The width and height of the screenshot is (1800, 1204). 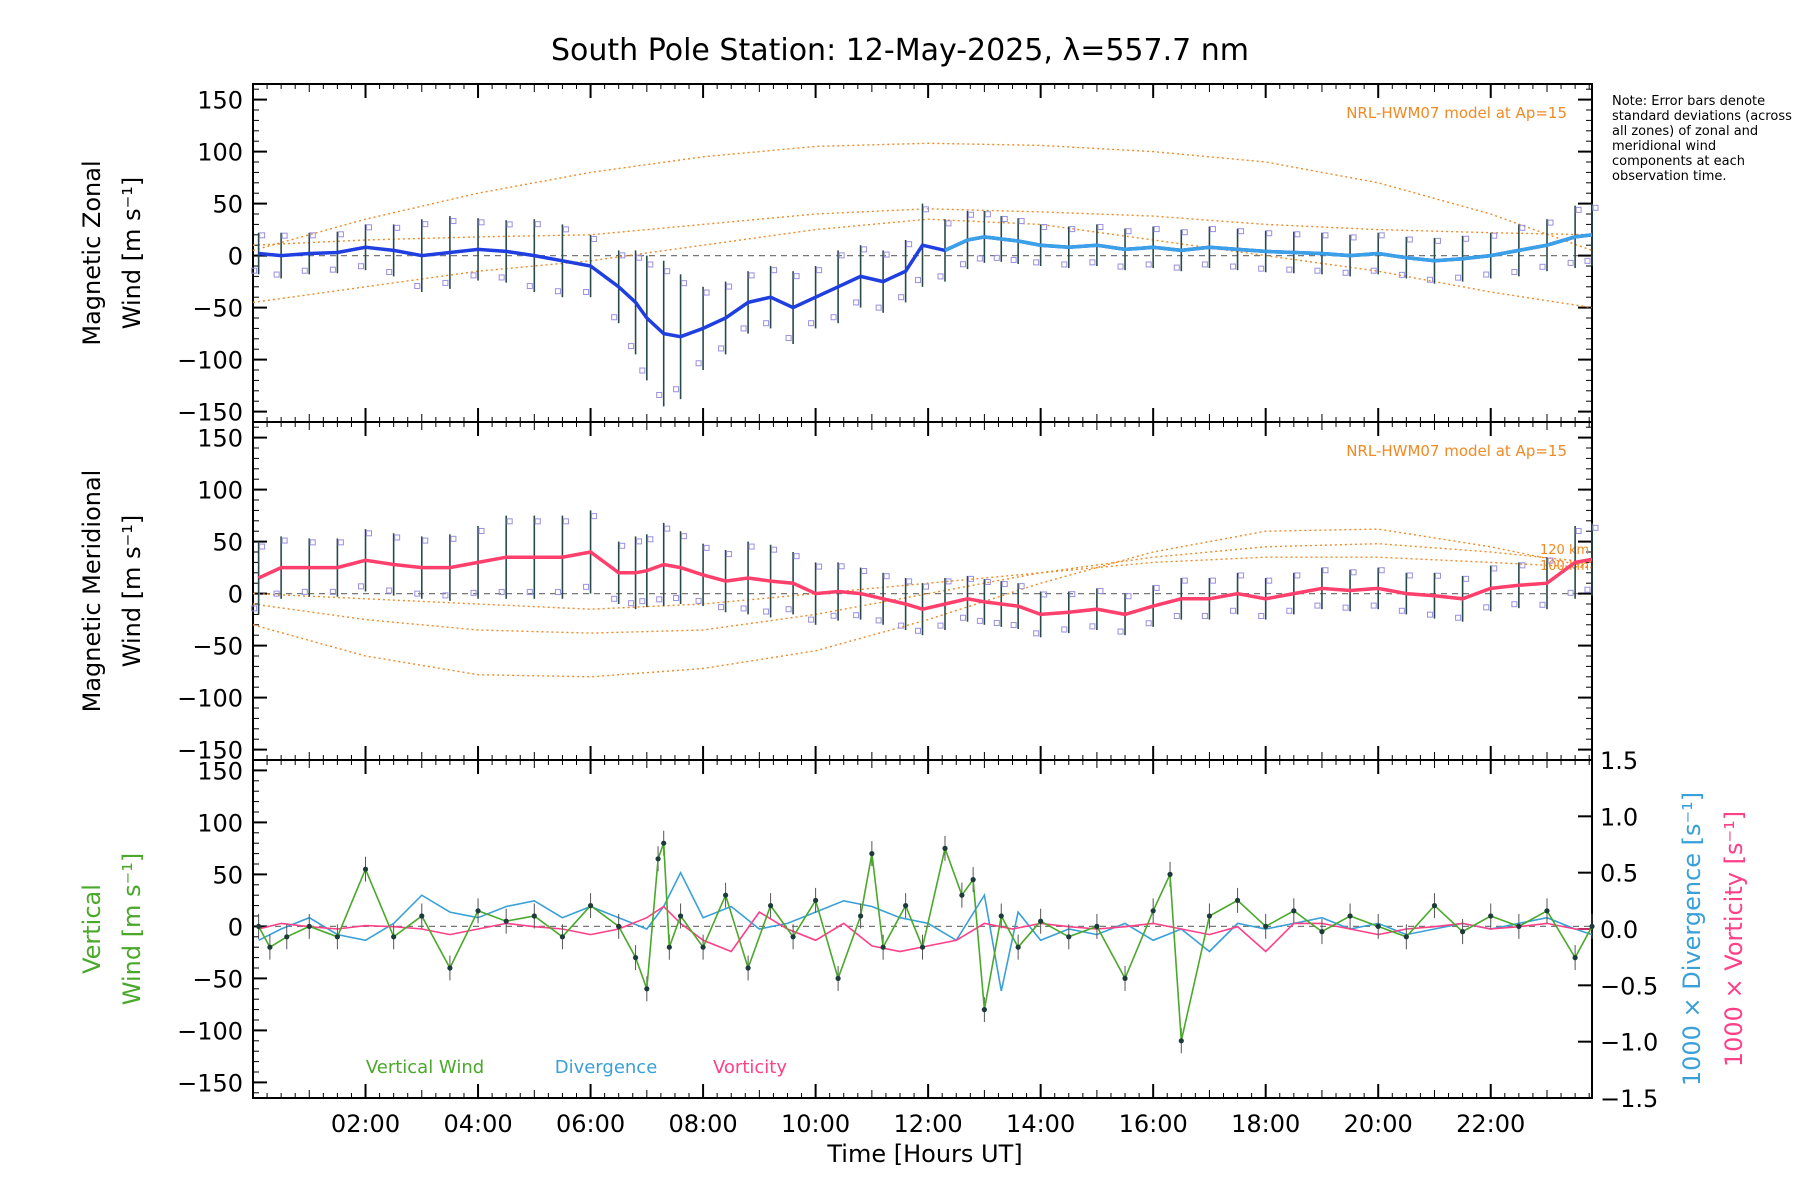 What do you see at coordinates (1619, 761) in the screenshot?
I see `y2-tick-label: 1.5` at bounding box center [1619, 761].